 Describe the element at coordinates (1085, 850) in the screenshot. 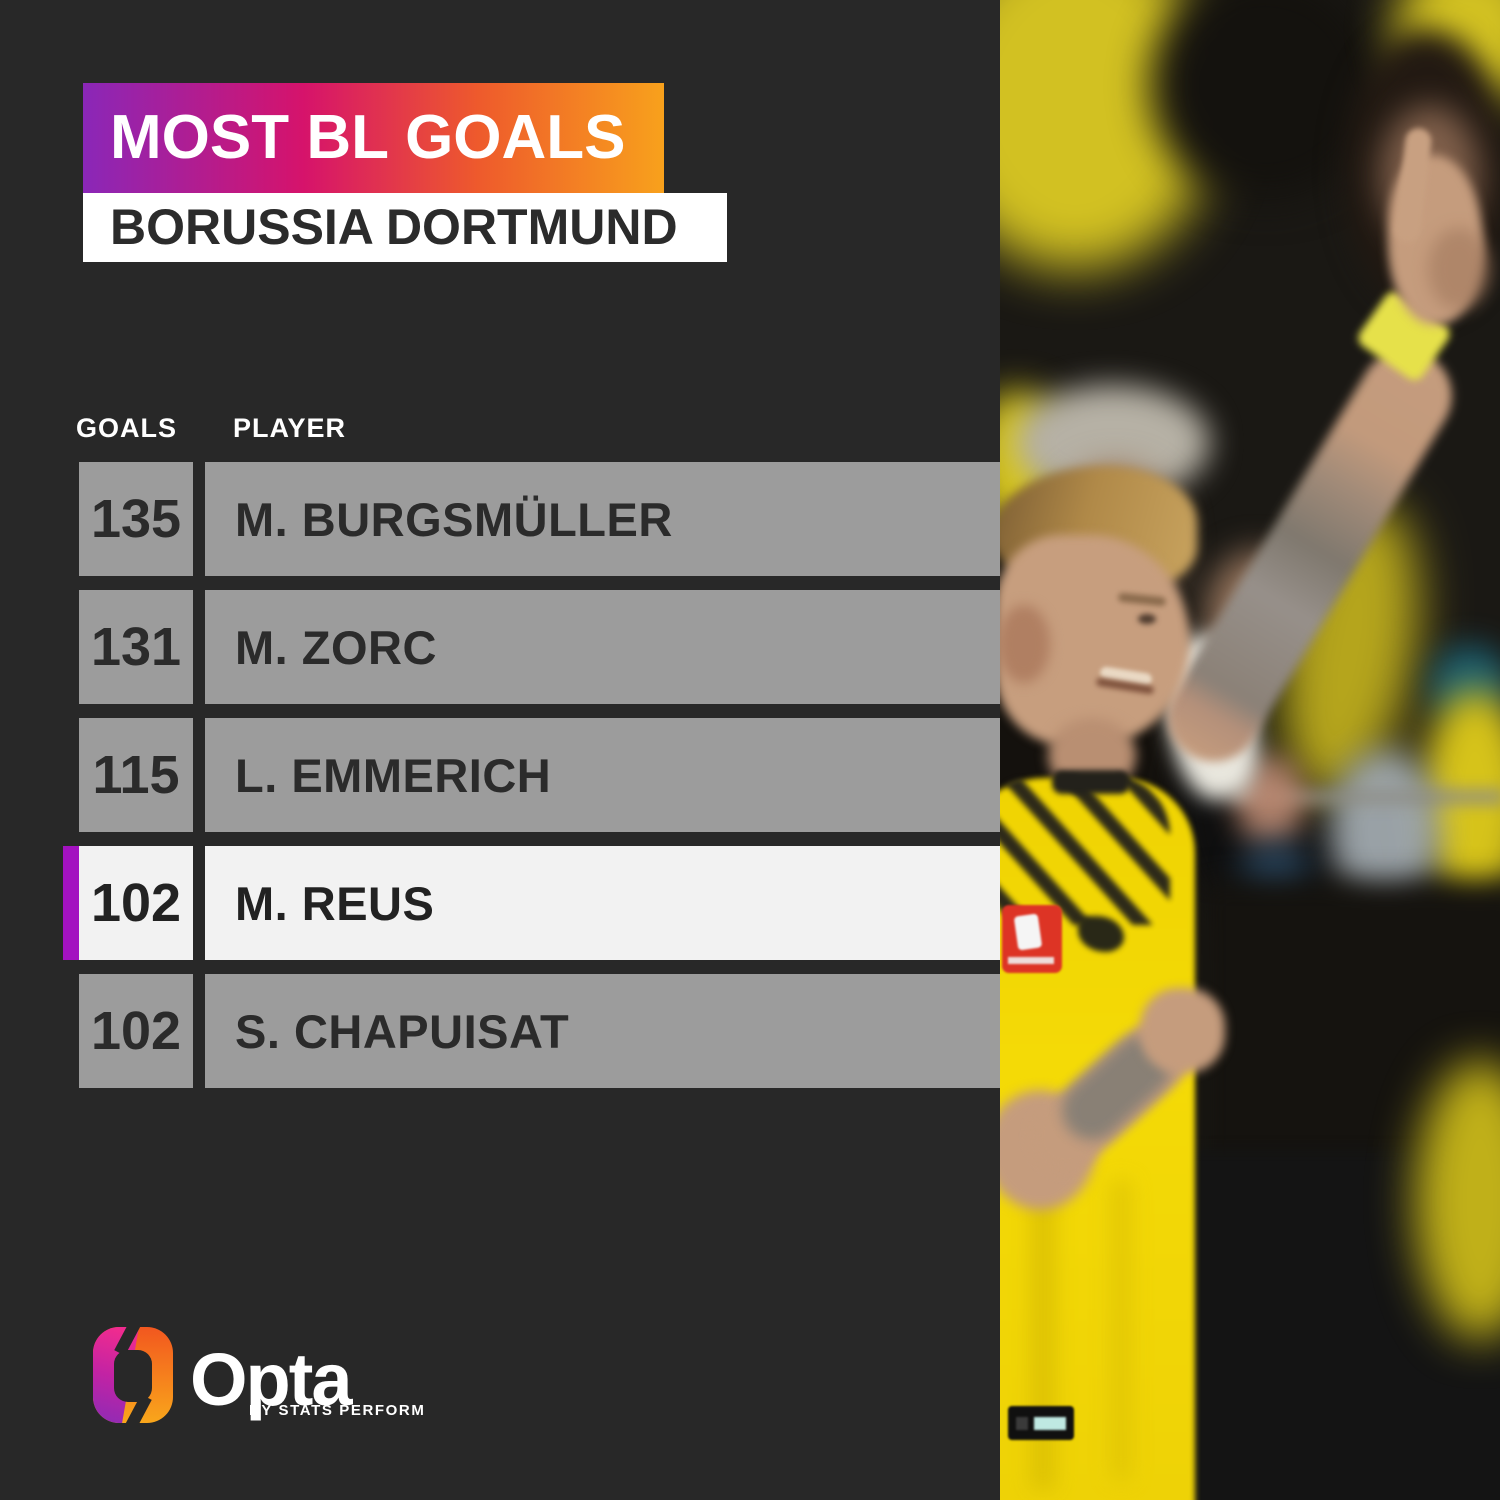

I see `jersey-shoulder-stripes` at that location.